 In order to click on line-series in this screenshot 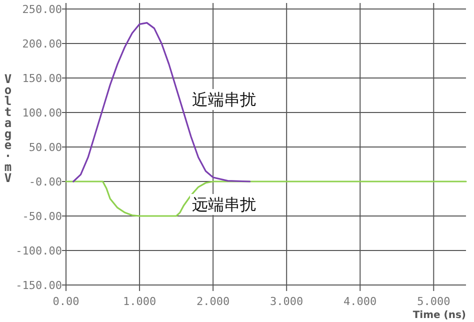, I will do `click(266, 198)`.